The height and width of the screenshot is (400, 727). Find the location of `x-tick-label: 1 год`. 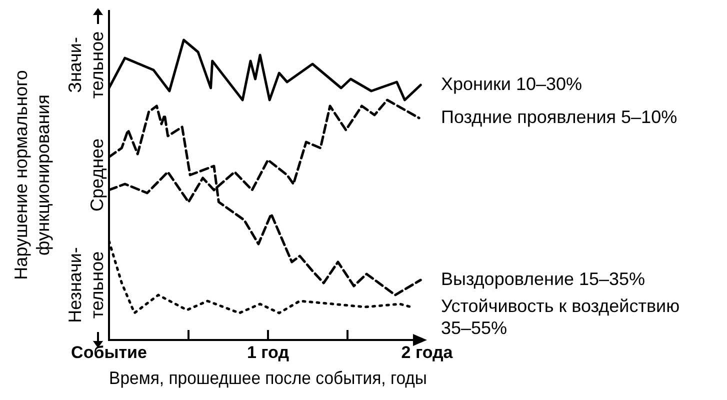

x-tick-label: 1 год is located at coordinates (268, 352).